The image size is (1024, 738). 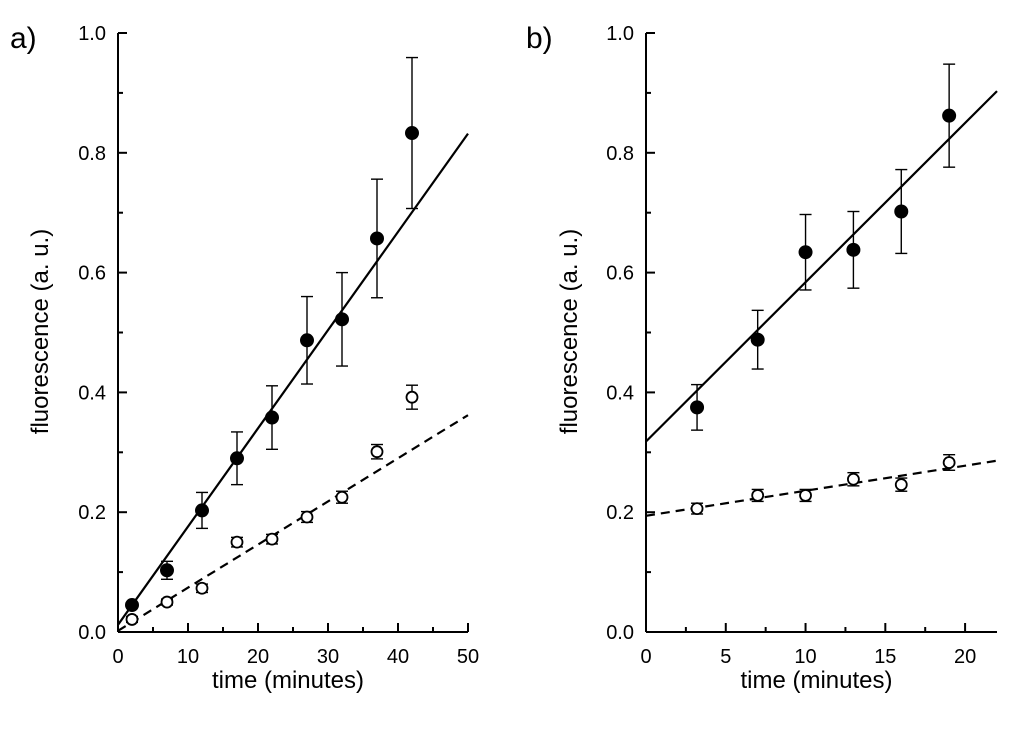 I want to click on x-tick-label: 15, so click(x=885, y=657).